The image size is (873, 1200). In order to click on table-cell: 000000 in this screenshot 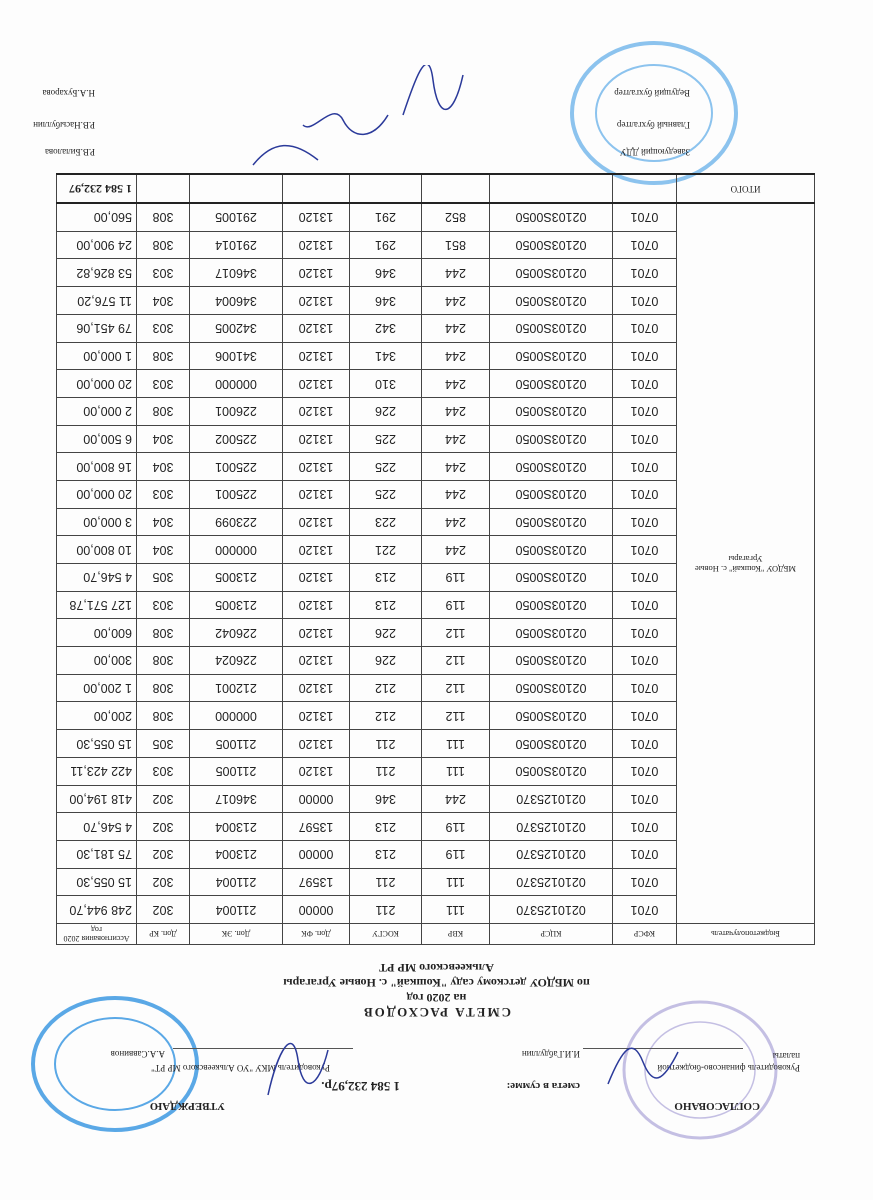, I will do `click(236, 549)`.